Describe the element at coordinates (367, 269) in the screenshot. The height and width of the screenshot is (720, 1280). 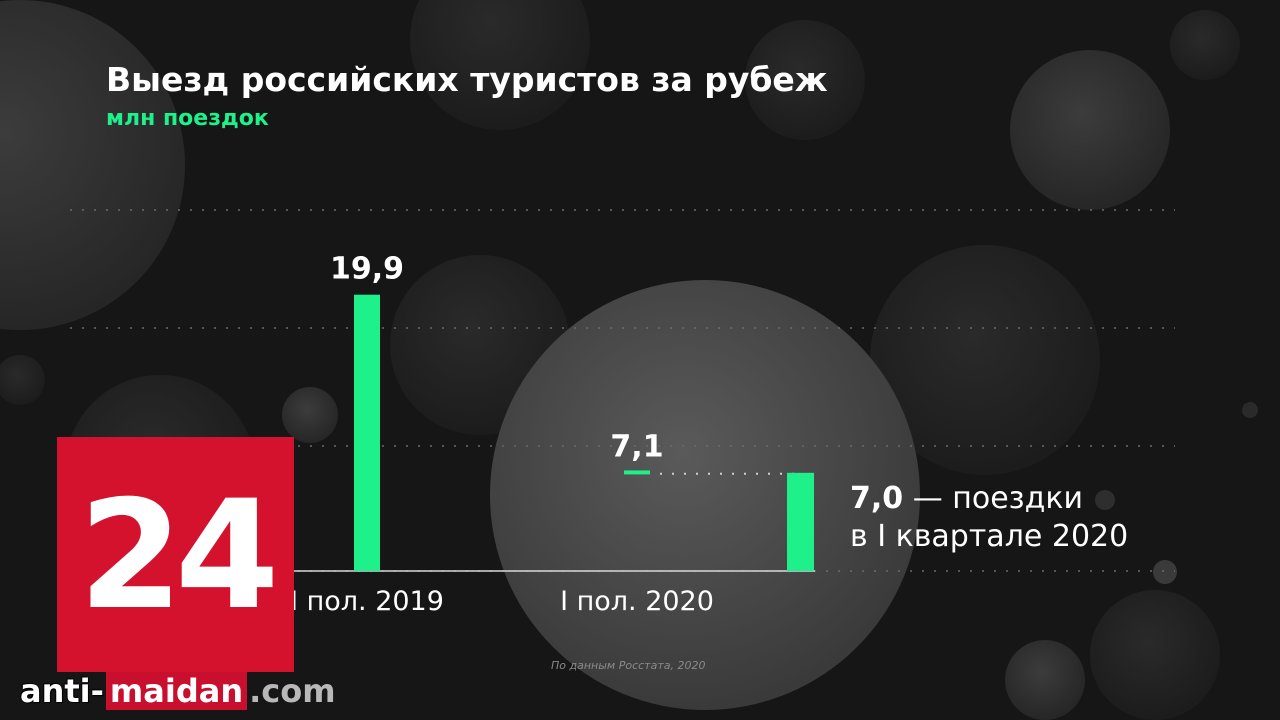
I see `value-label-0: 19,9` at that location.